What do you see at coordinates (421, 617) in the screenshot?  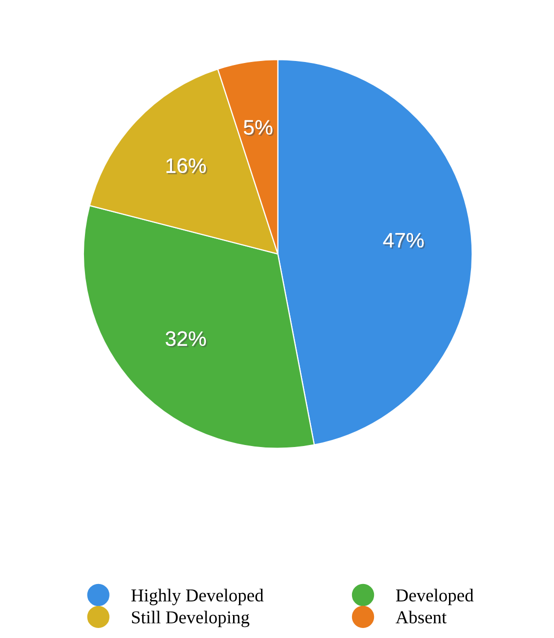 I see `legend-label: Absent` at bounding box center [421, 617].